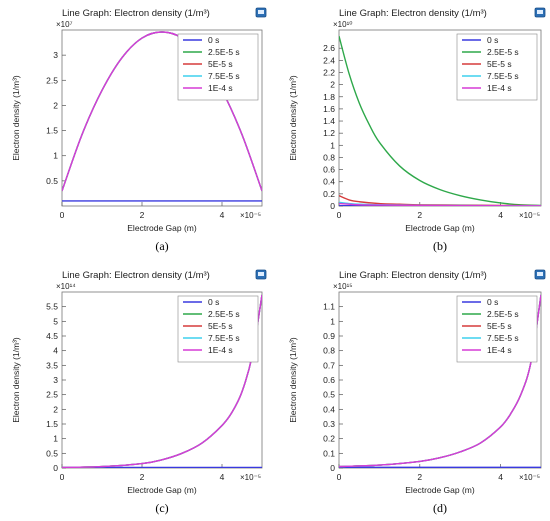 The image size is (550, 521). Describe the element at coordinates (55, 351) in the screenshot. I see `y-tick-label: 4` at that location.